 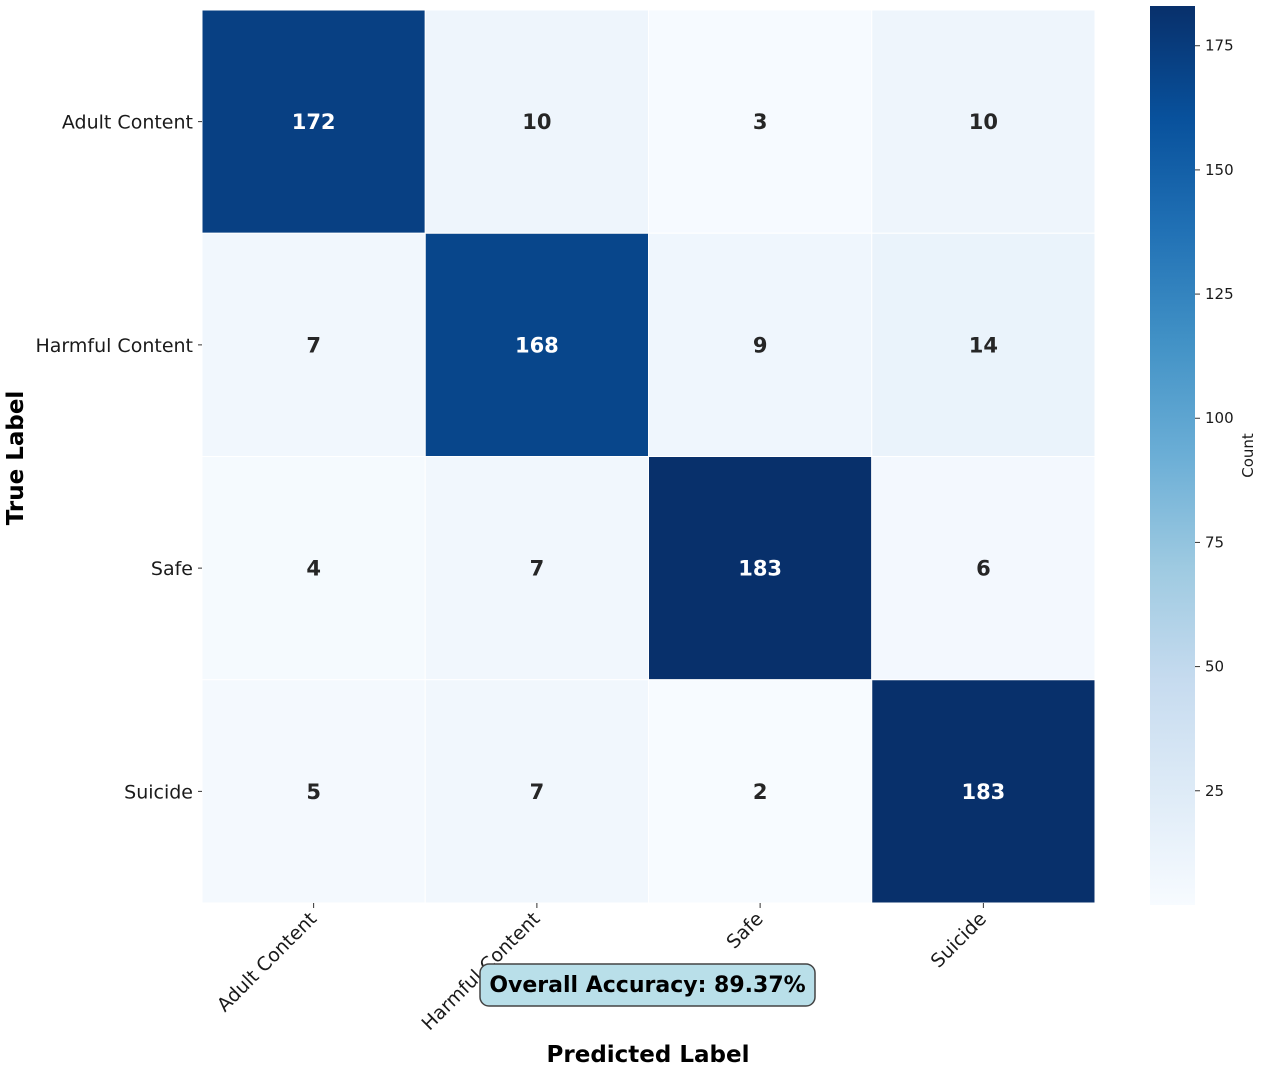 I want to click on colorbar-tick-label: 125, so click(x=1219, y=294).